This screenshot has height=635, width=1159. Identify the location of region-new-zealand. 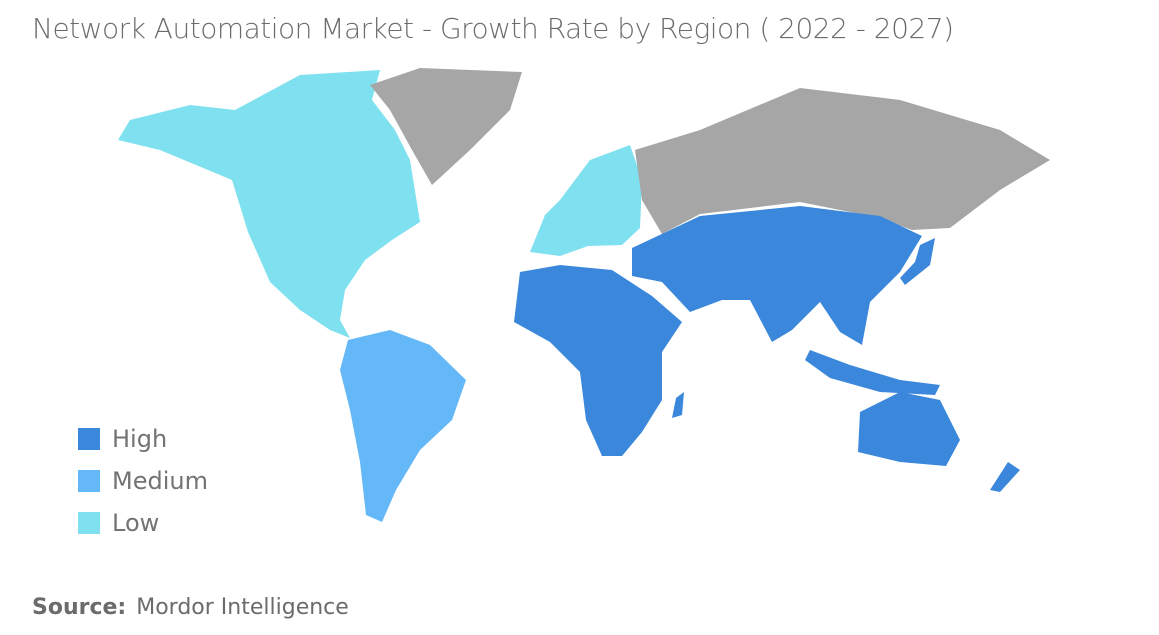
(1005, 477).